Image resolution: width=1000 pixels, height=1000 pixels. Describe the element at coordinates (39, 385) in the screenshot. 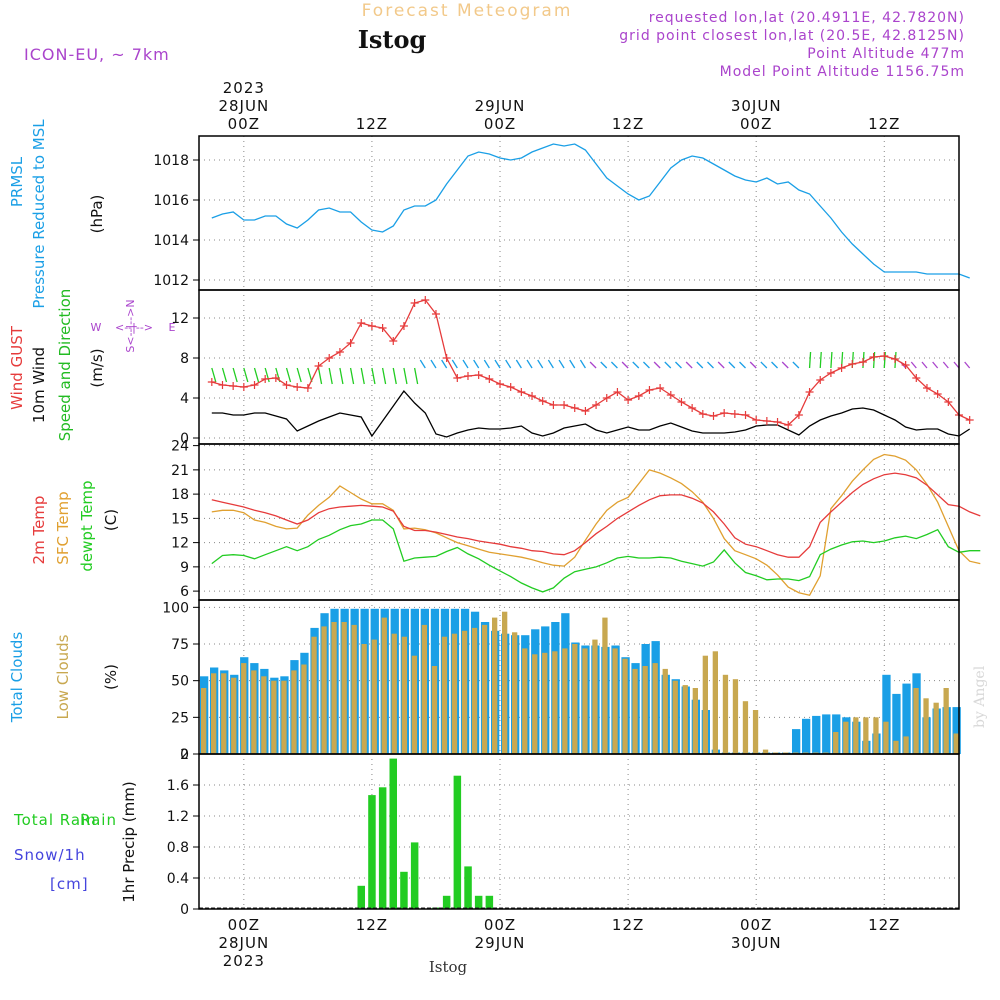

I see `wind-label-2: 10m Wind` at that location.